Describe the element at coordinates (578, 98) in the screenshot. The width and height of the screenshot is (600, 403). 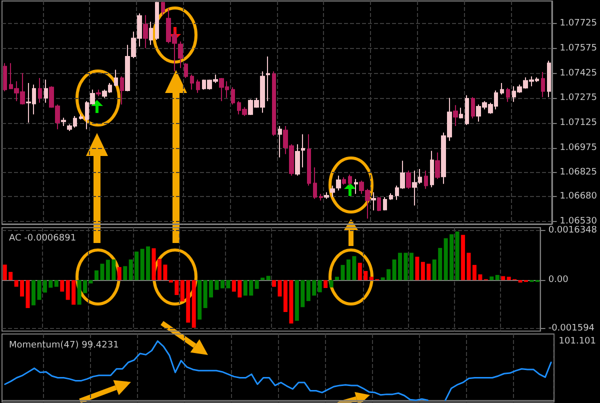
I see `y-tick-label: 1.07275` at that location.